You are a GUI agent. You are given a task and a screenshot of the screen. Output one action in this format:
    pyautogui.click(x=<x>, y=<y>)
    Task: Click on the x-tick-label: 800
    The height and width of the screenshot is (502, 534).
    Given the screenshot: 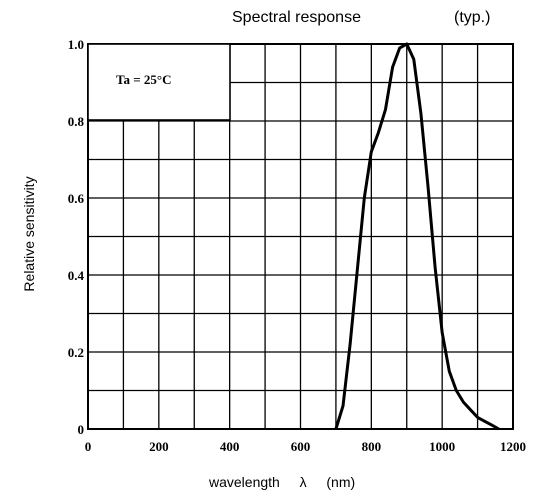 What is the action you would take?
    pyautogui.click(x=372, y=446)
    